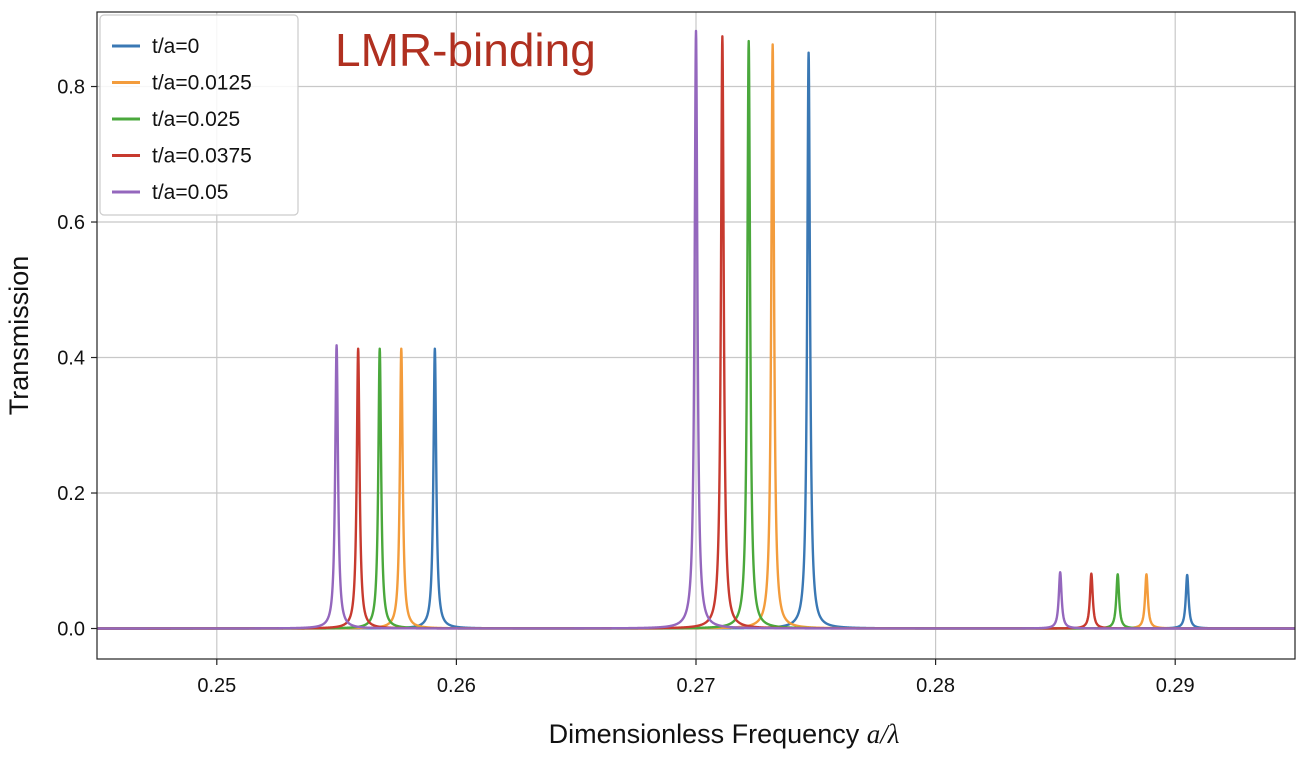 Image resolution: width=1304 pixels, height=759 pixels. What do you see at coordinates (19, 336) in the screenshot?
I see `y-axis-label: Transmission` at bounding box center [19, 336].